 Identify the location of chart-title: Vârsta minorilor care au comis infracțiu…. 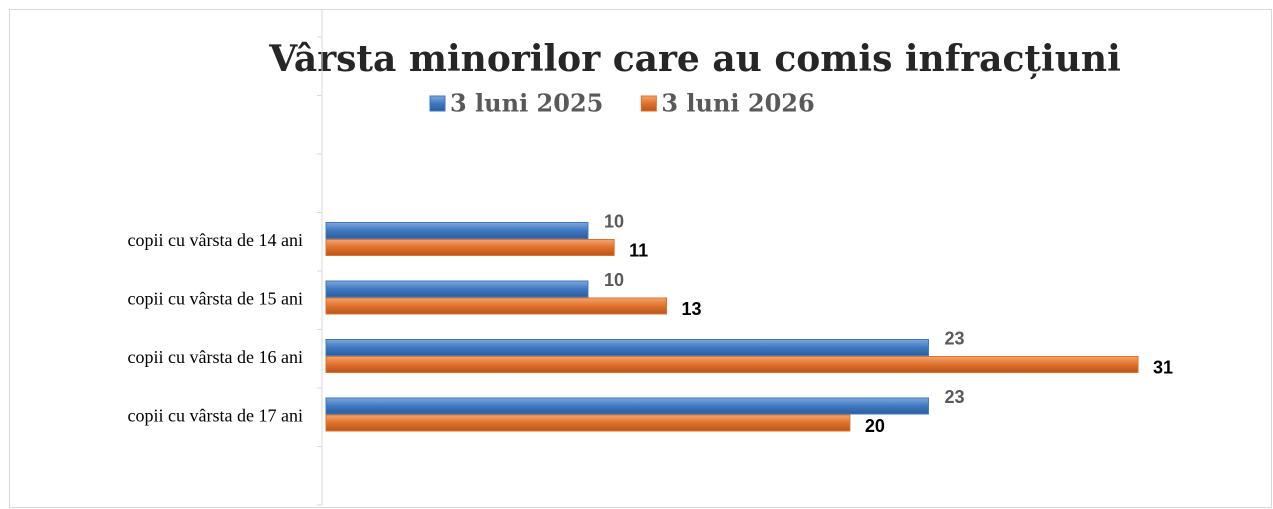
(694, 59).